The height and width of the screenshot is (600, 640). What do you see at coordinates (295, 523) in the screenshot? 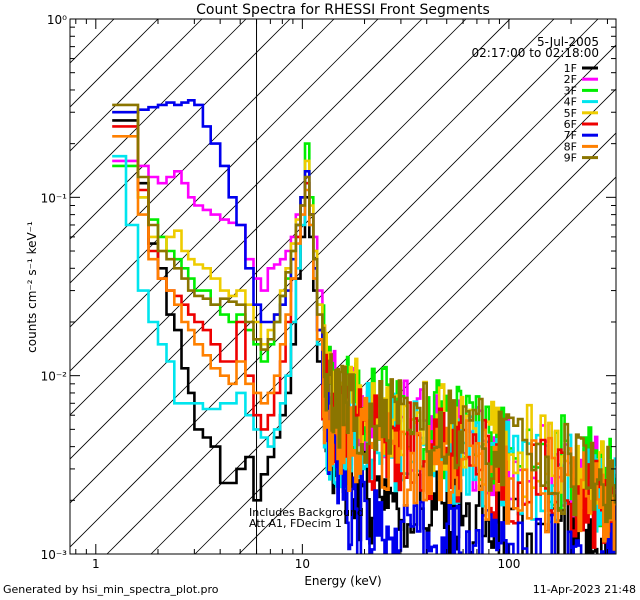
I see `annotation: Att A1, FDecim 1` at bounding box center [295, 523].